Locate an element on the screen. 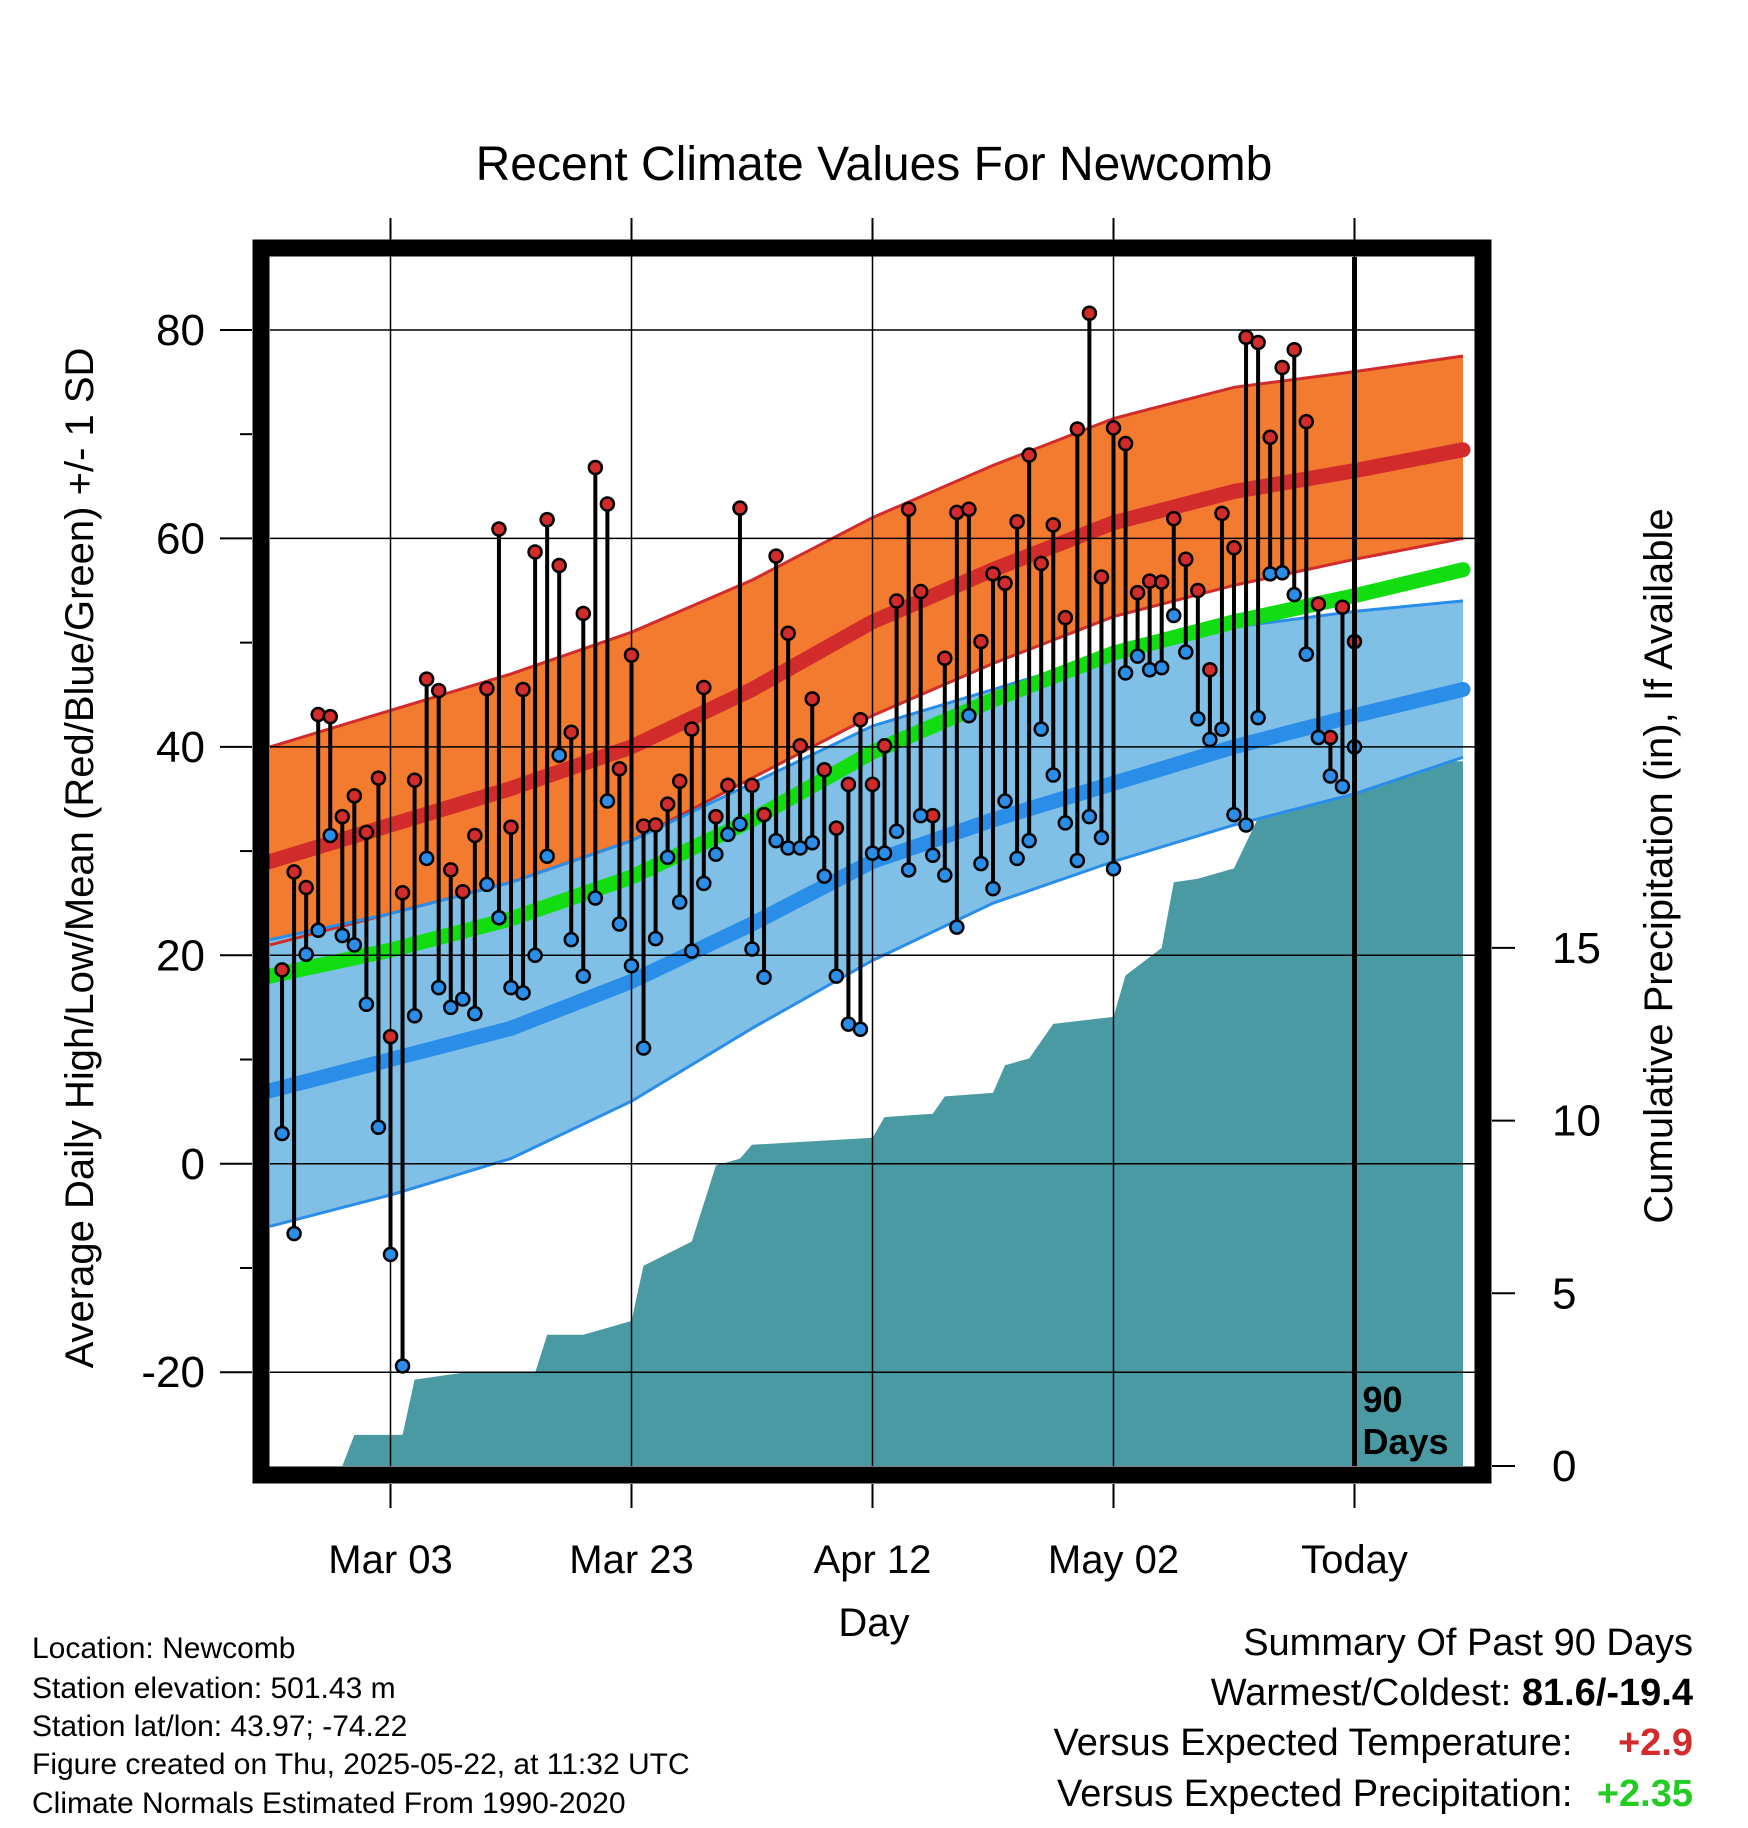 This screenshot has height=1828, width=1748. y2-tick-label: 5 is located at coordinates (1564, 1293).